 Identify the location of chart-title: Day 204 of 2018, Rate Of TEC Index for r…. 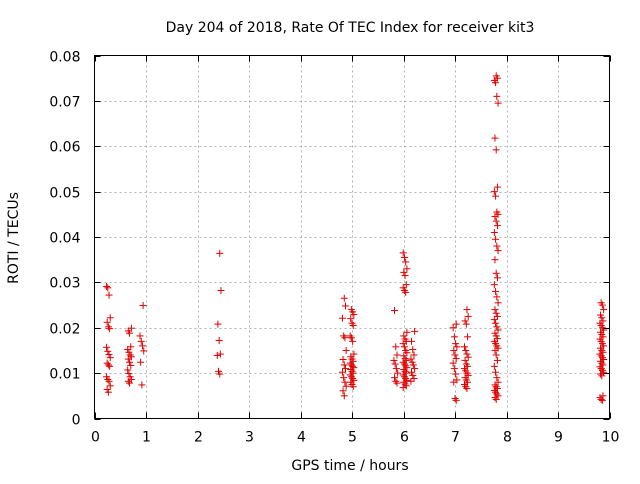
(350, 28).